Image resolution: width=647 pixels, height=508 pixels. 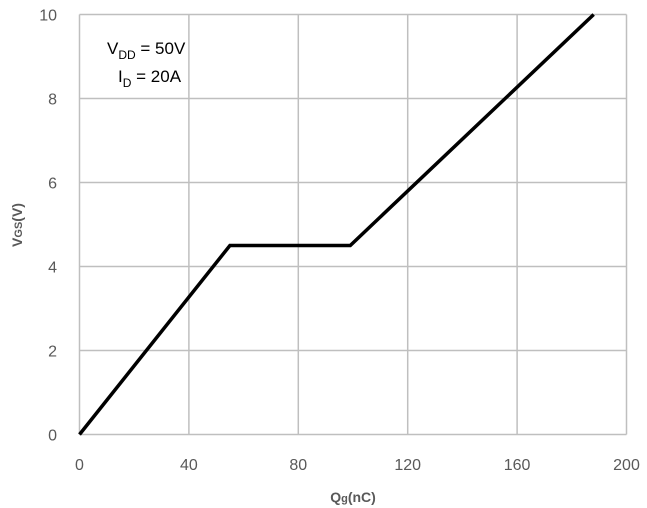 I want to click on y-tick-label: 6, so click(x=52, y=184).